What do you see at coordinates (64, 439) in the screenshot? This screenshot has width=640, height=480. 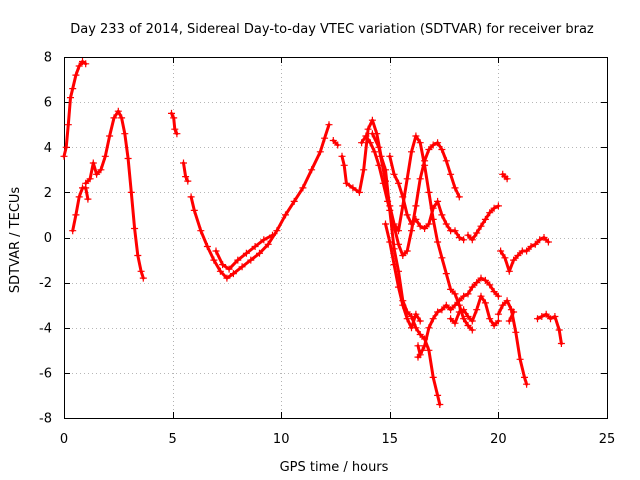 I see `x-tick-label: 0` at bounding box center [64, 439].